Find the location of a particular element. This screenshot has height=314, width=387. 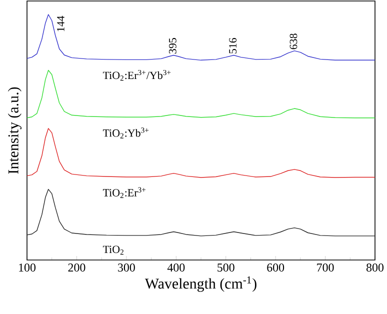

x-tick-label: 600 is located at coordinates (275, 268).